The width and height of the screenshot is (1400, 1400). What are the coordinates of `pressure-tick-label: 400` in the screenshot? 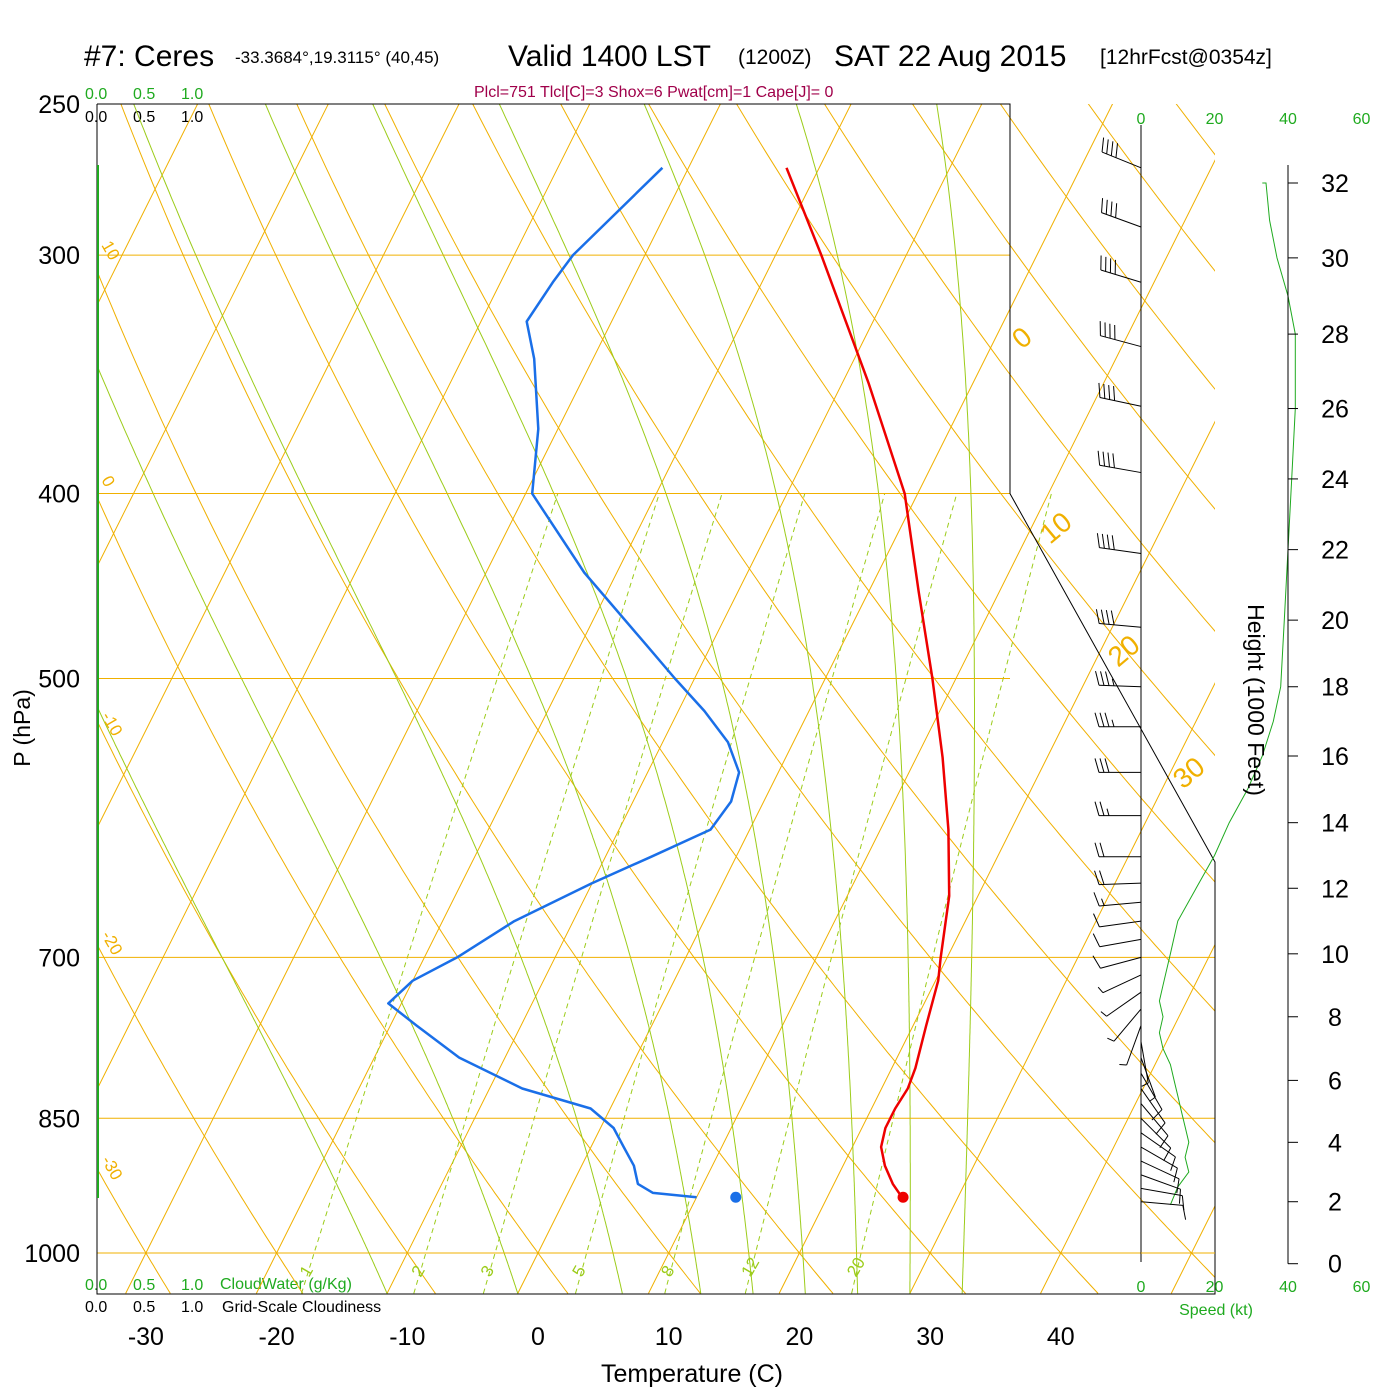 It's located at (59, 495).